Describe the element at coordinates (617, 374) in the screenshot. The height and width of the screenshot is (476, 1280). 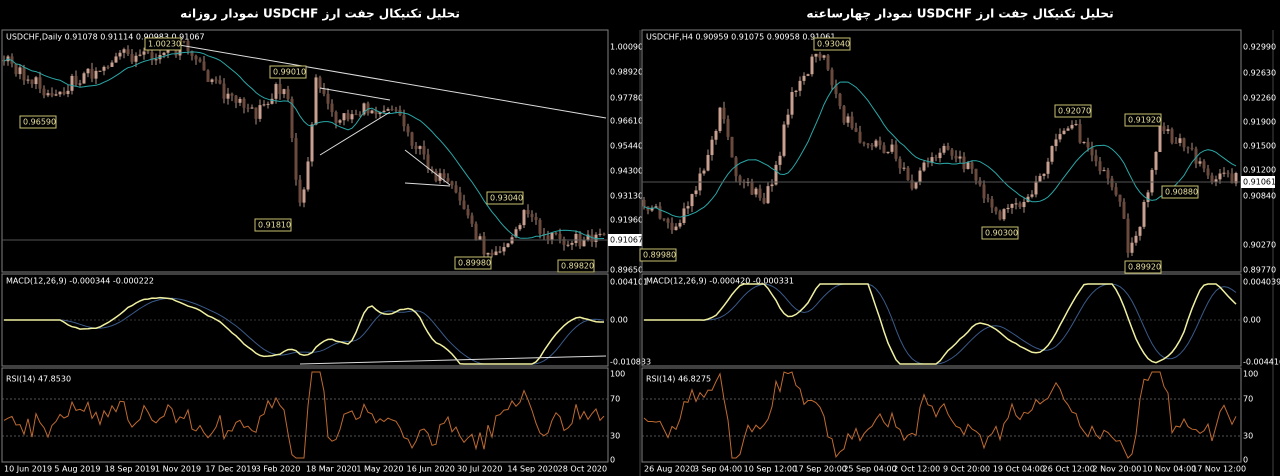
I see `rsi-axis-label: 100` at that location.